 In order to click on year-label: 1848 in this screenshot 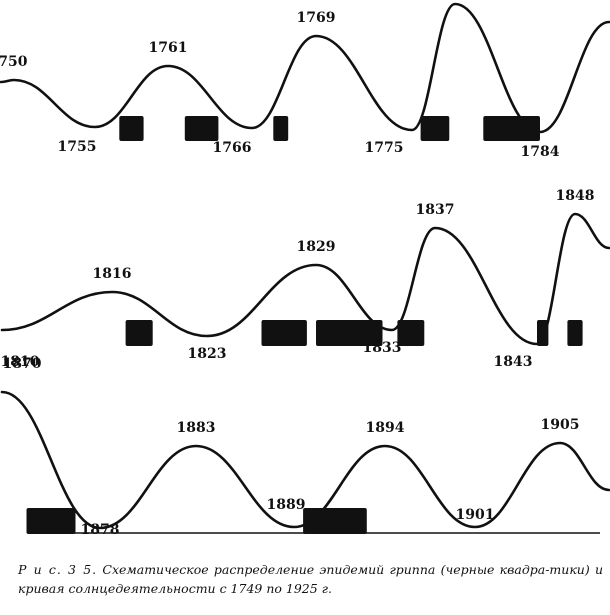, I will do `click(575, 196)`.